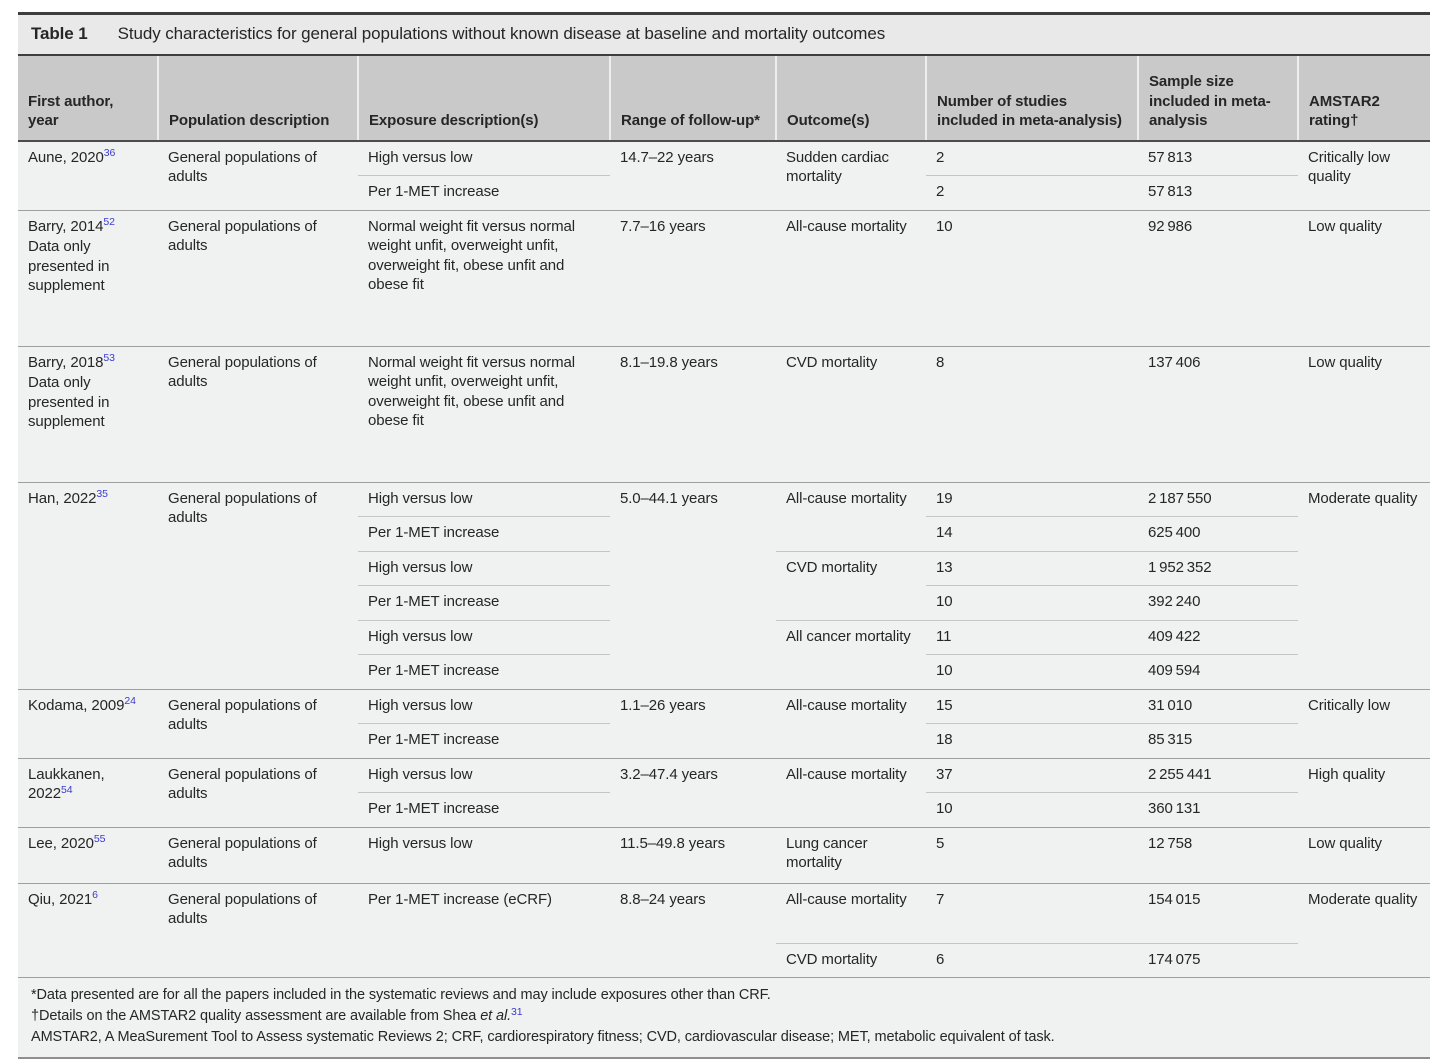  What do you see at coordinates (1032, 912) in the screenshot?
I see `num-studies-cell: 7` at bounding box center [1032, 912].